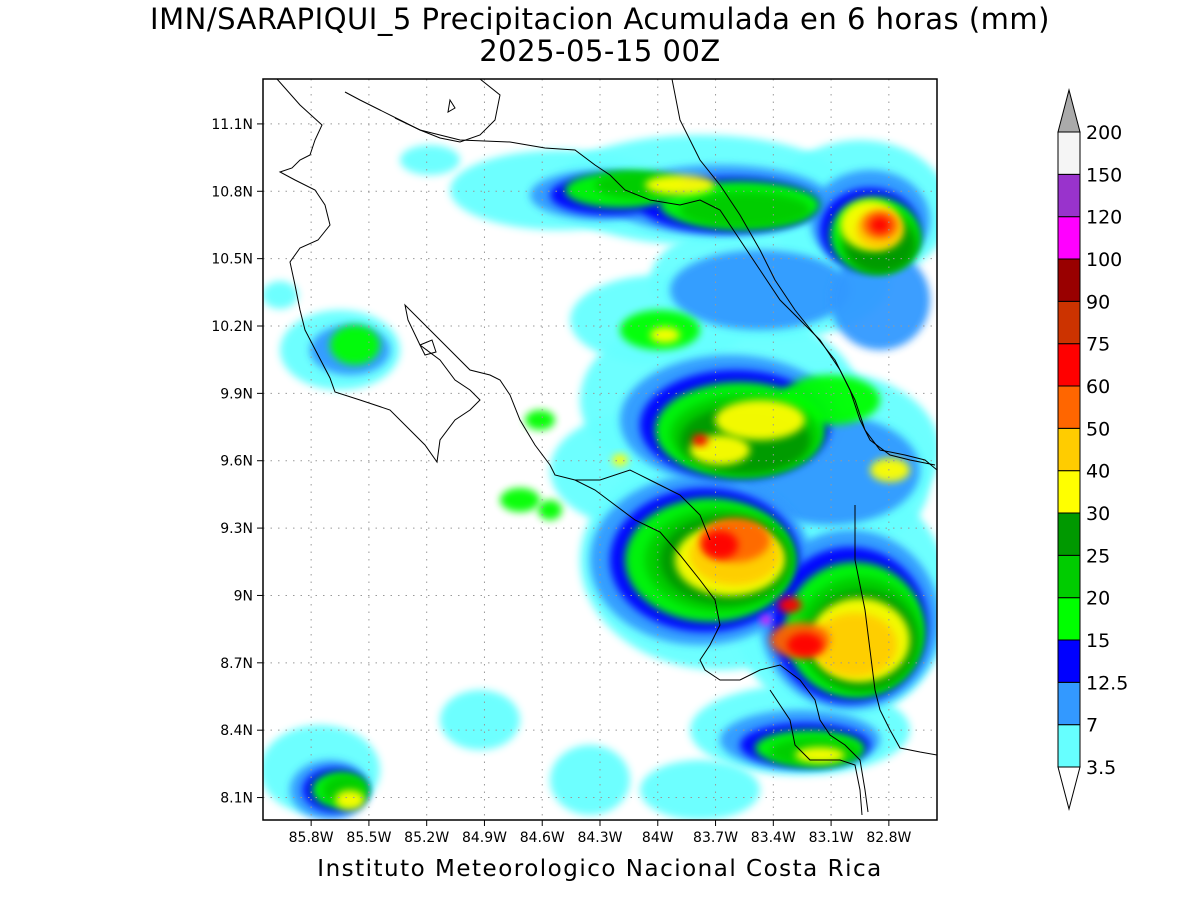 This screenshot has height=900, width=1200. What do you see at coordinates (484, 838) in the screenshot?
I see `lon-tick-label: 84.9W` at bounding box center [484, 838].